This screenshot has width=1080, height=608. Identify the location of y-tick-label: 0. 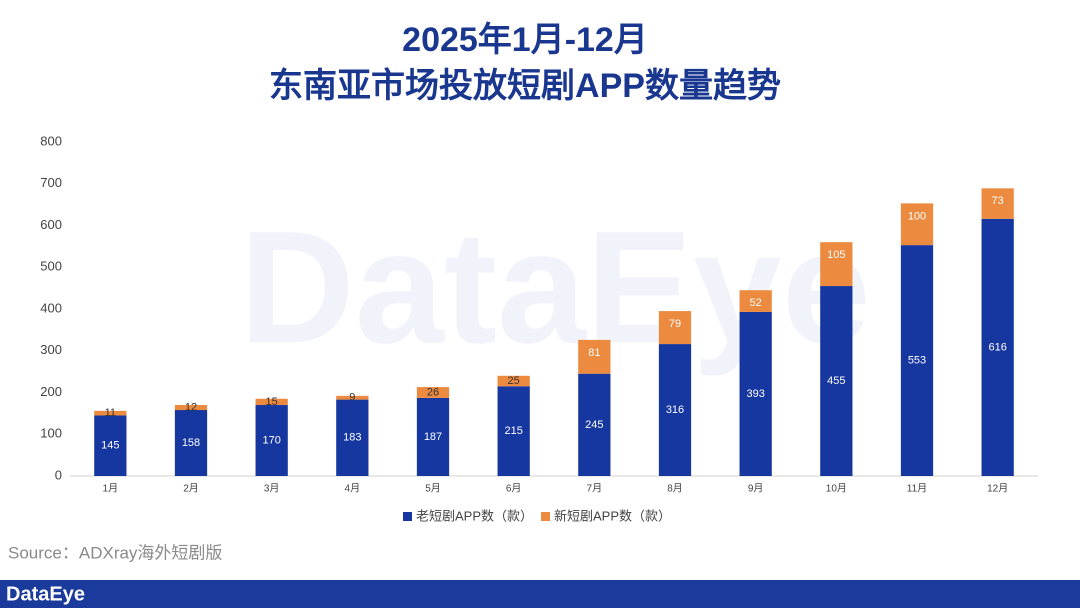
(58, 474).